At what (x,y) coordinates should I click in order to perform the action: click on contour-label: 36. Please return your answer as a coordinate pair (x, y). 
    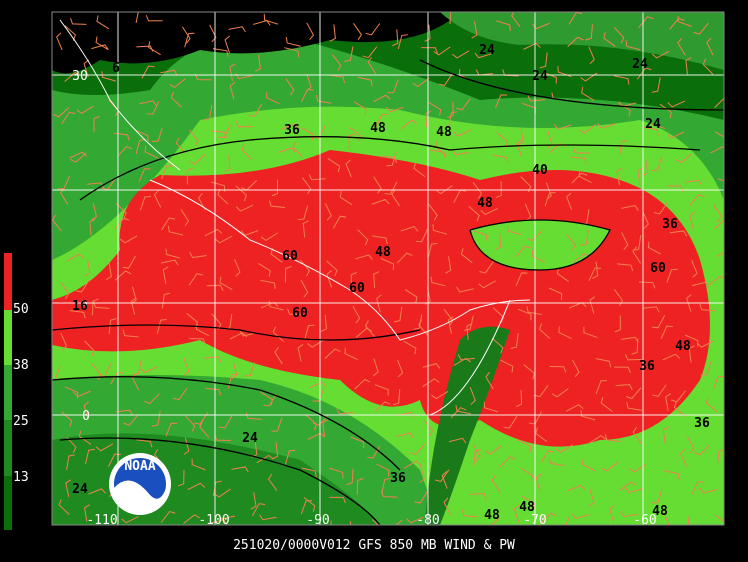
    Looking at the image, I should click on (398, 478).